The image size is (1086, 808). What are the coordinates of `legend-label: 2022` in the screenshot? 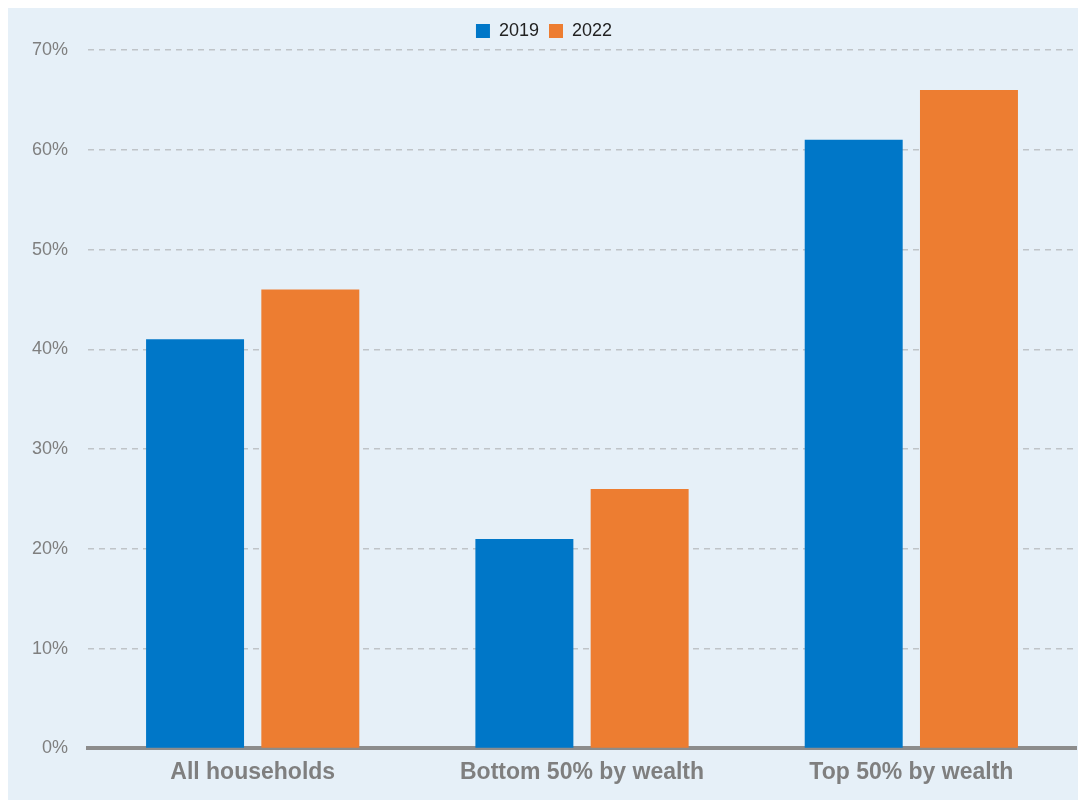 It's located at (592, 29).